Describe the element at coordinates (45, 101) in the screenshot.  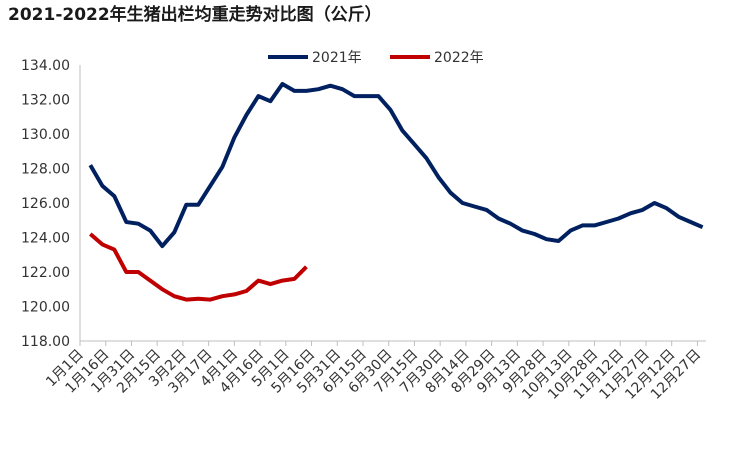
I see `y-tick-label: 132.00` at that location.